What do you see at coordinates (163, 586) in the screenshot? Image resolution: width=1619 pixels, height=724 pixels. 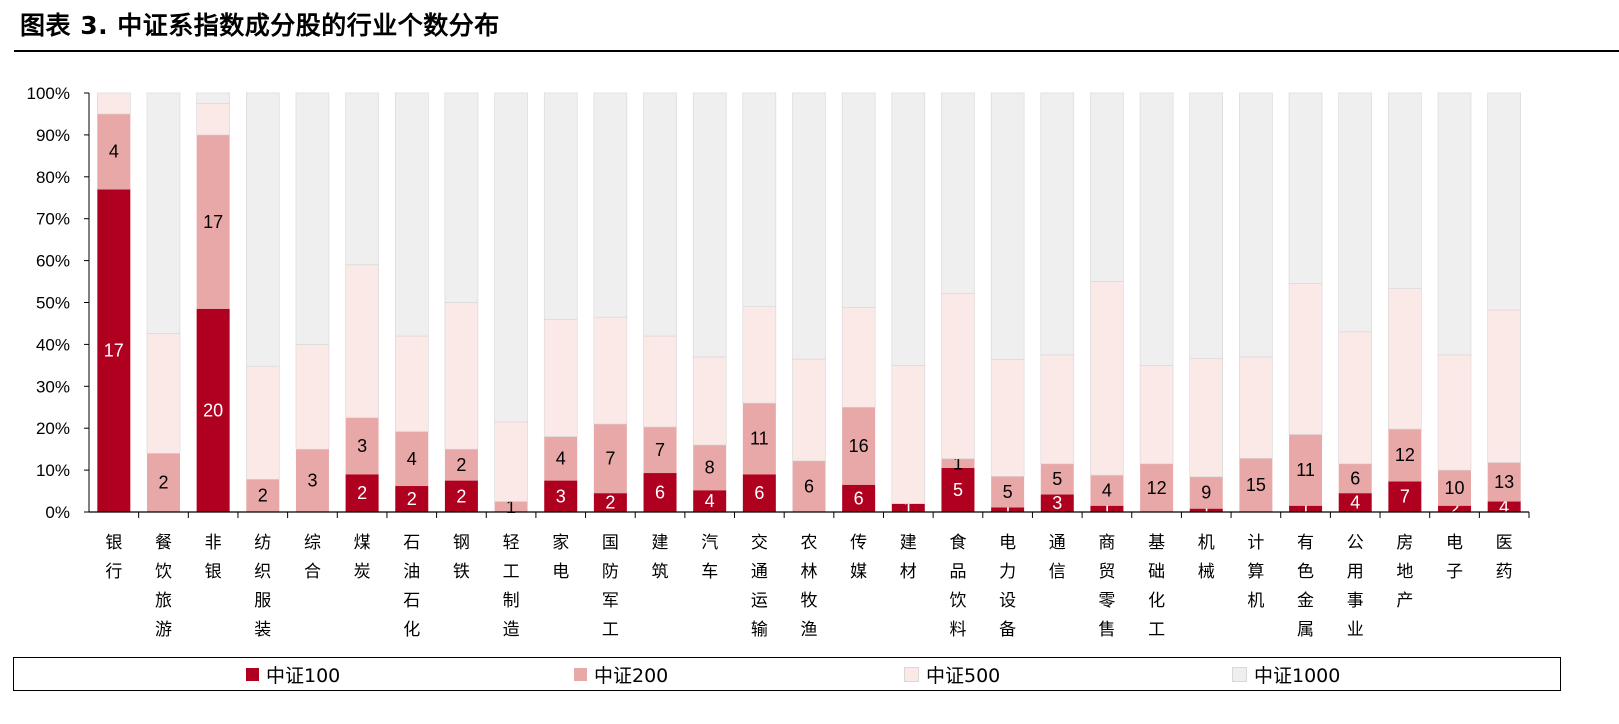 I see `x-category-label: 餐饮旅游` at bounding box center [163, 586].